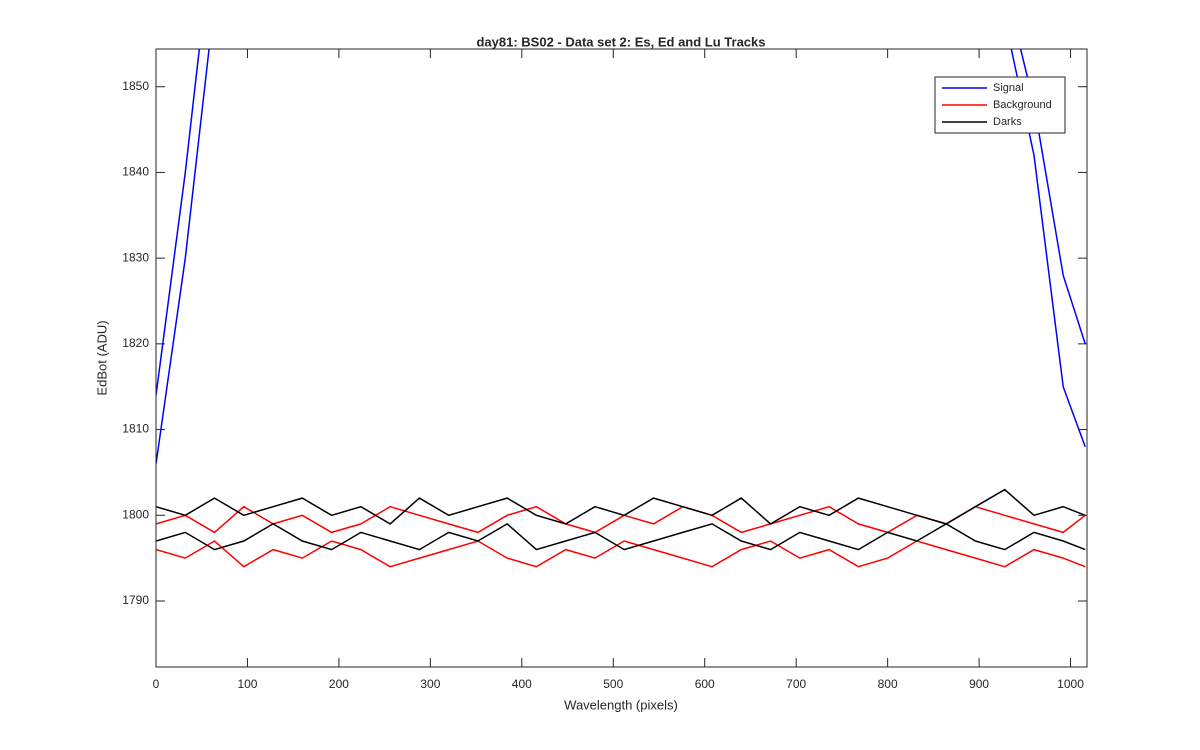  I want to click on y-tick-label: 1830, so click(135, 257).